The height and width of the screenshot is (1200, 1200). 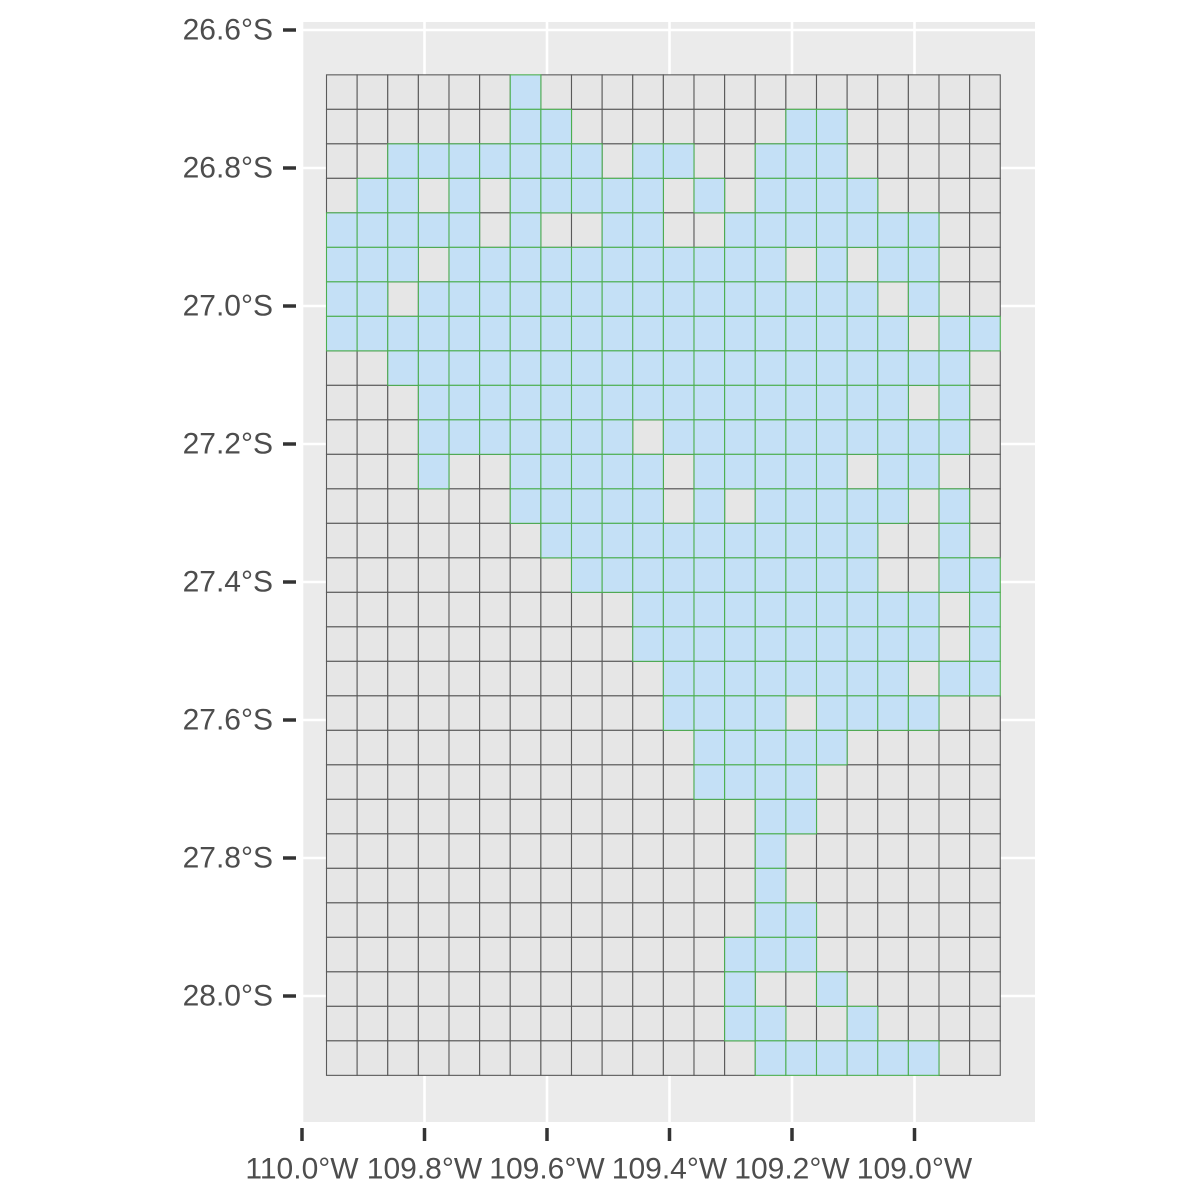 What do you see at coordinates (228, 444) in the screenshot?
I see `y-tick-label: 27.2°S` at bounding box center [228, 444].